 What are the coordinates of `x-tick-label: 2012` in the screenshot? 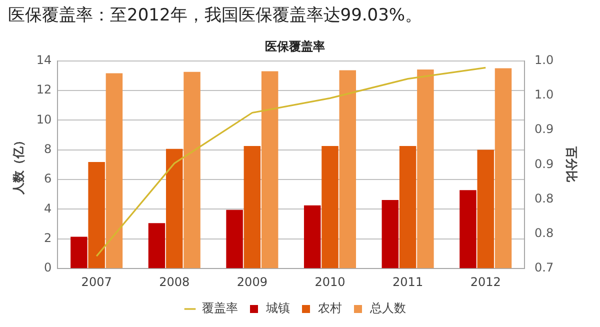 It's located at (485, 281).